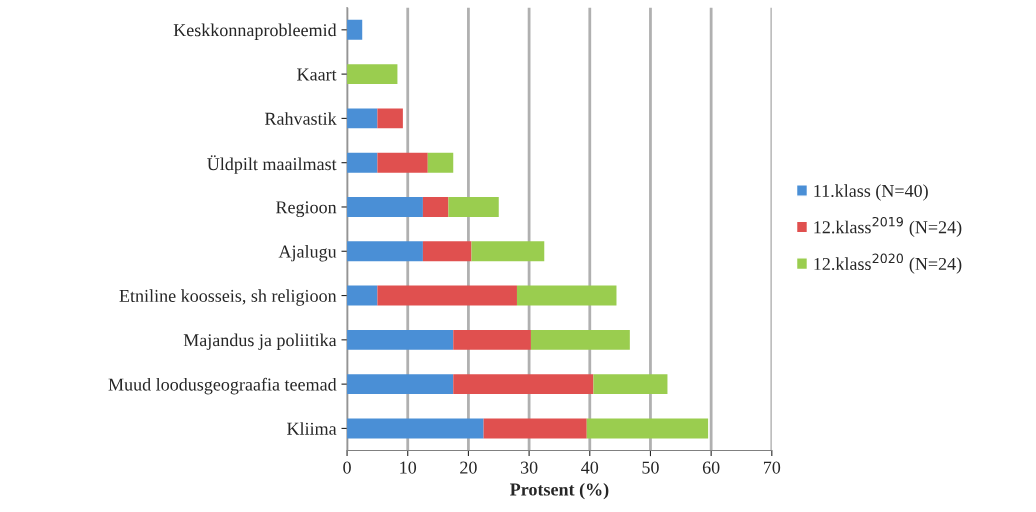 Image resolution: width=1036 pixels, height=512 pixels. Describe the element at coordinates (300, 118) in the screenshot. I see `y-tick-label: Rahvastik` at that location.